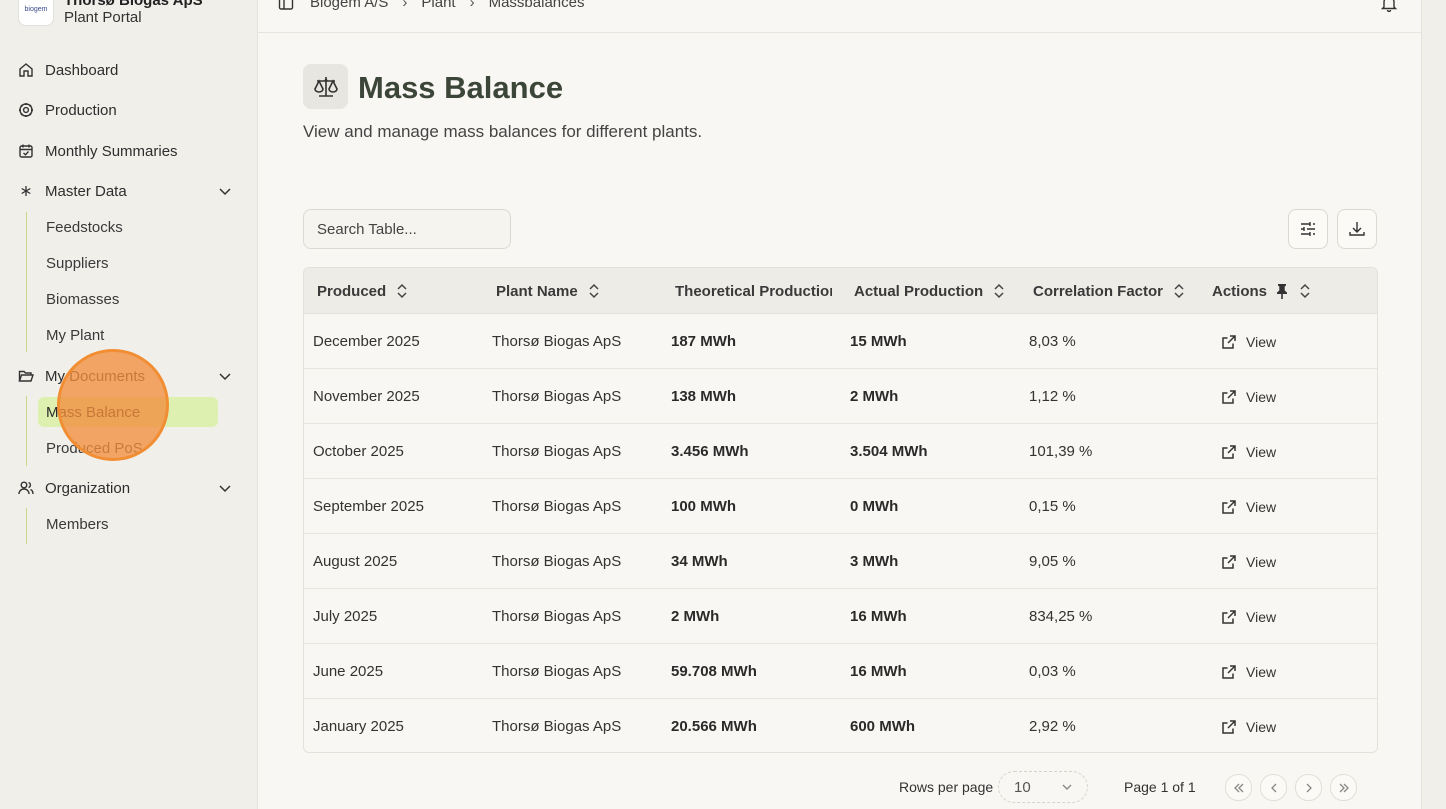 Image resolution: width=1446 pixels, height=809 pixels. I want to click on column-header-plant-name: Plant Name, so click(581, 291).